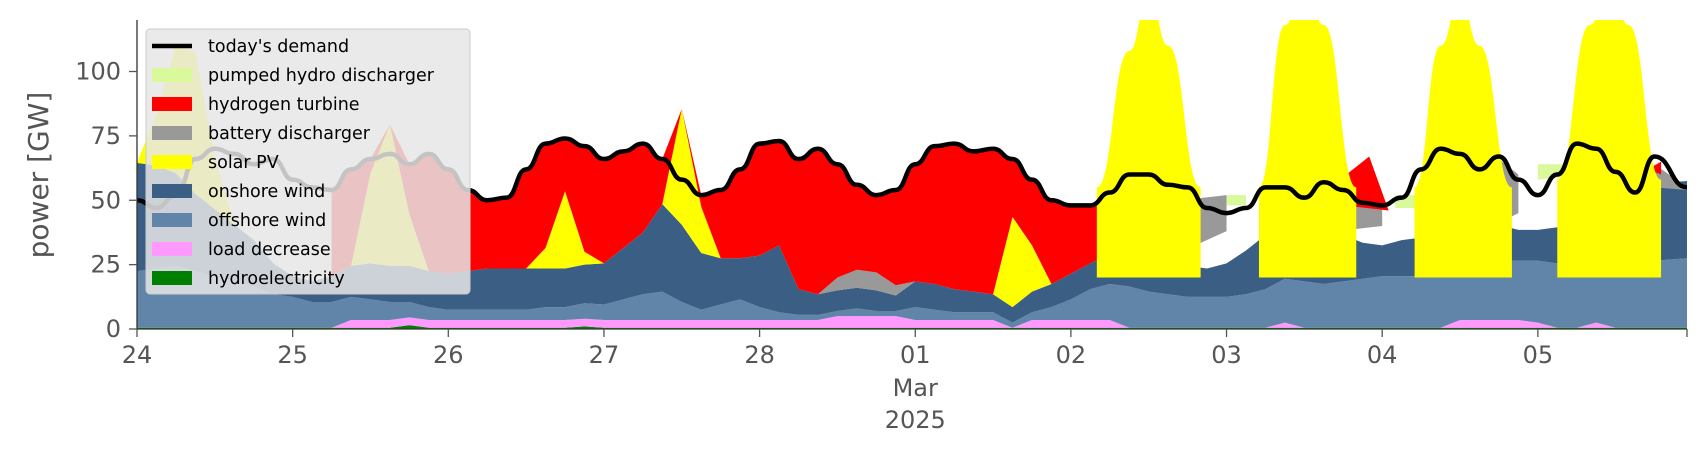  I want to click on x-tick-label: 26, so click(448, 355).